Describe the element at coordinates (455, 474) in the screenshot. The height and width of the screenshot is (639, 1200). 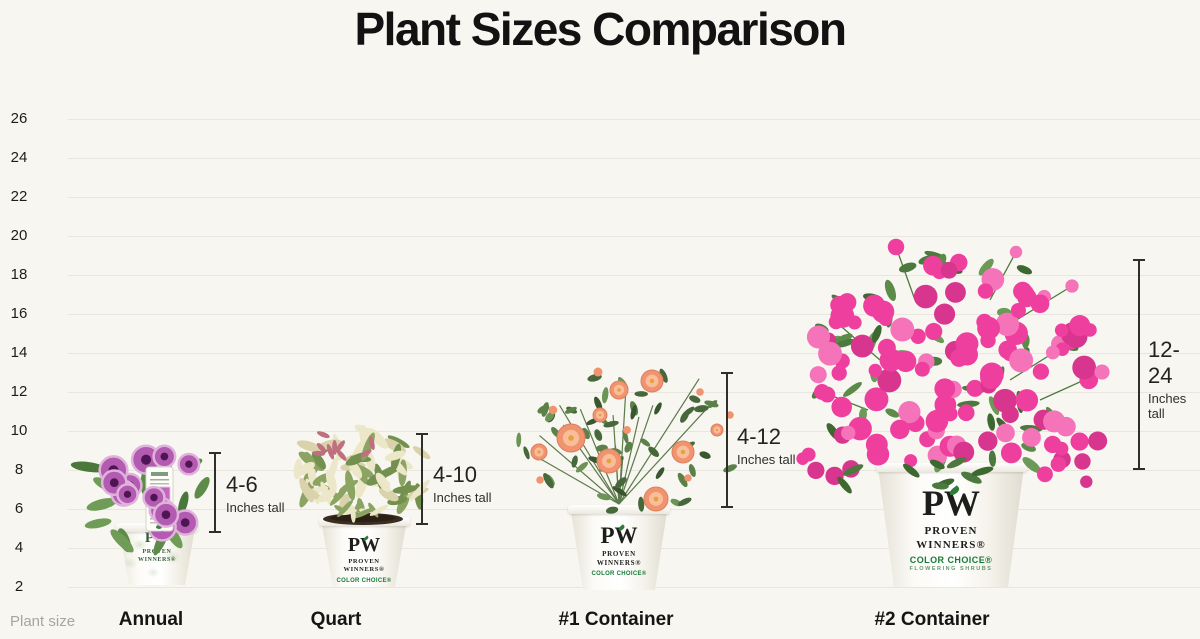
I see `measurement-range: 4-10` at that location.